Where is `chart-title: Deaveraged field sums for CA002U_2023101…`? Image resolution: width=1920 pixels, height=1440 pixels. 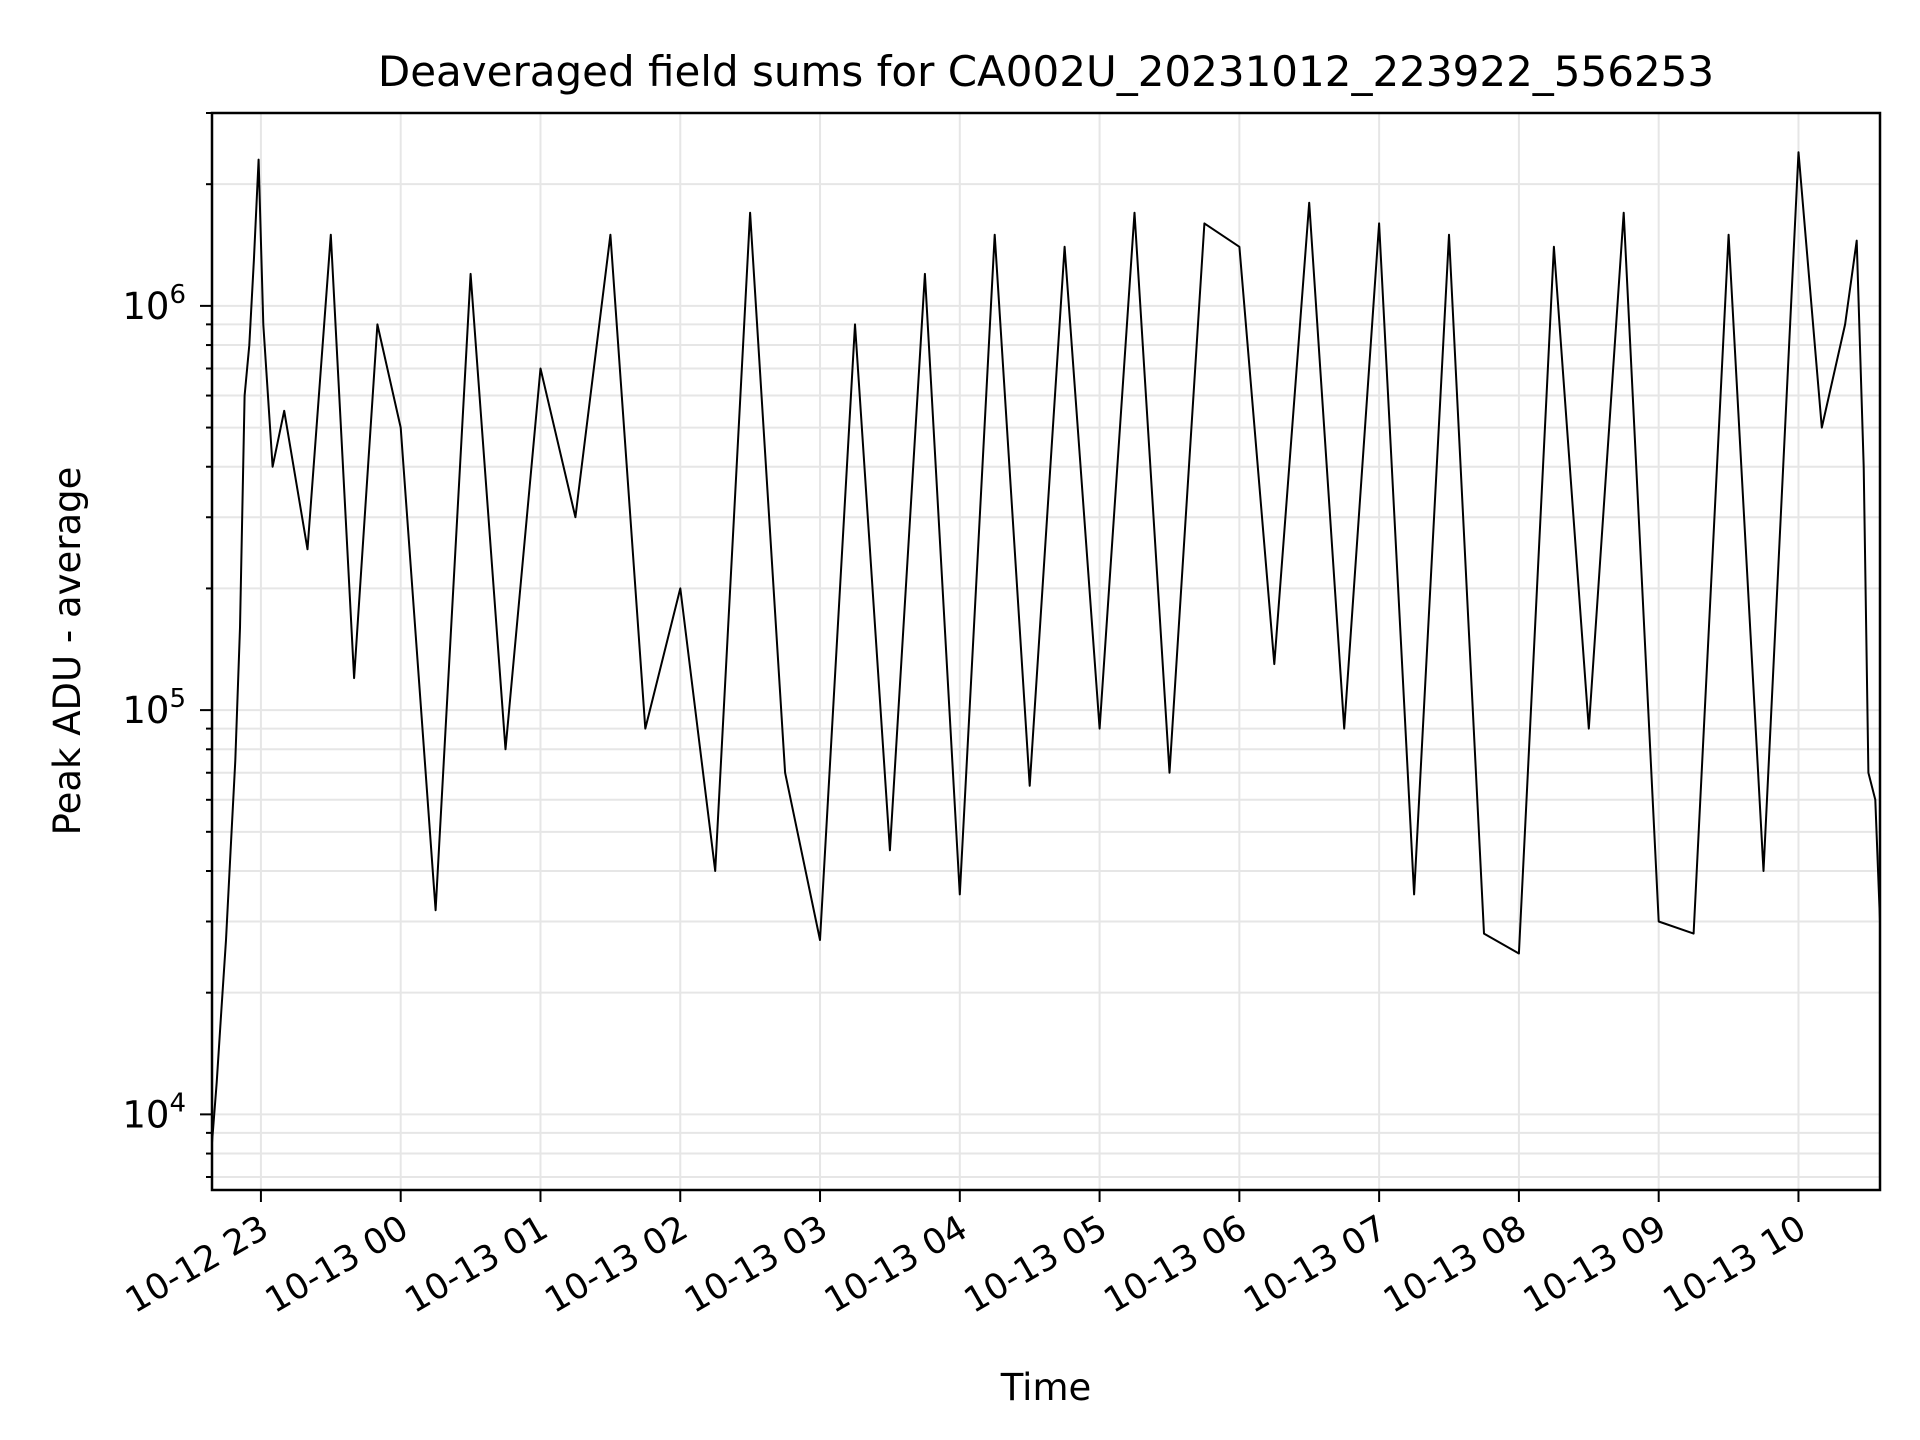 chart-title: Deaveraged field sums for CA002U_2023101… is located at coordinates (1046, 71).